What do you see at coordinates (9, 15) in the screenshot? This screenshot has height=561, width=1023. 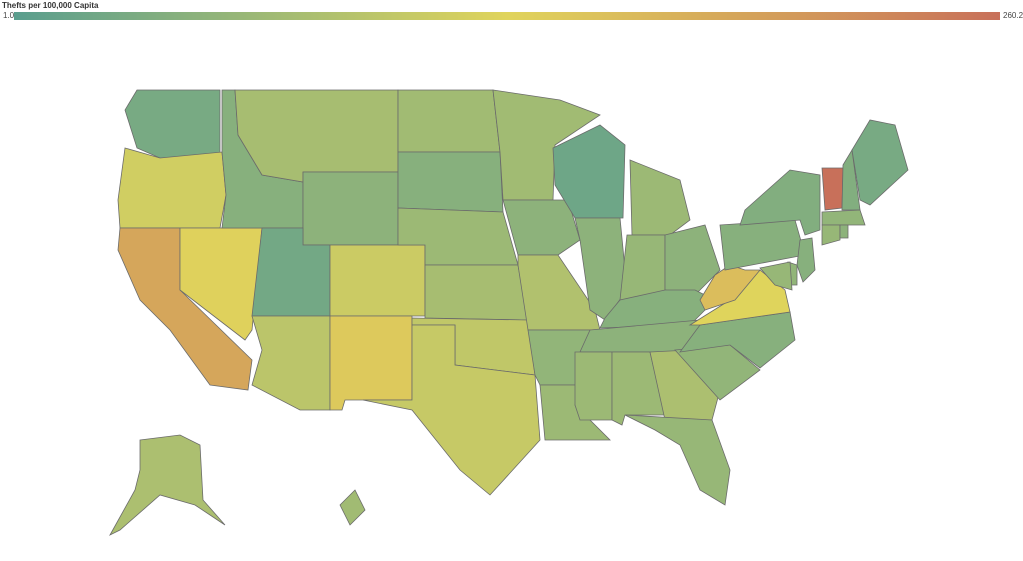 I see `scale-min-label: 1.0` at bounding box center [9, 15].